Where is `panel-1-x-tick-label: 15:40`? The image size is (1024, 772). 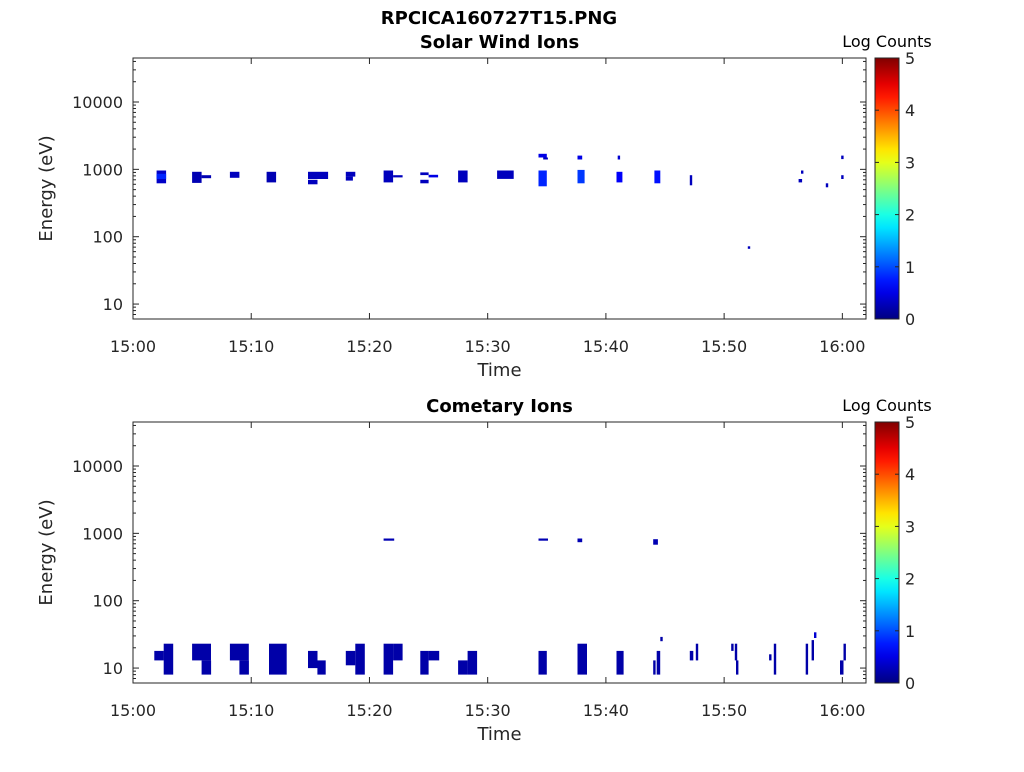
panel-1-x-tick-label: 15:40 is located at coordinates (606, 346).